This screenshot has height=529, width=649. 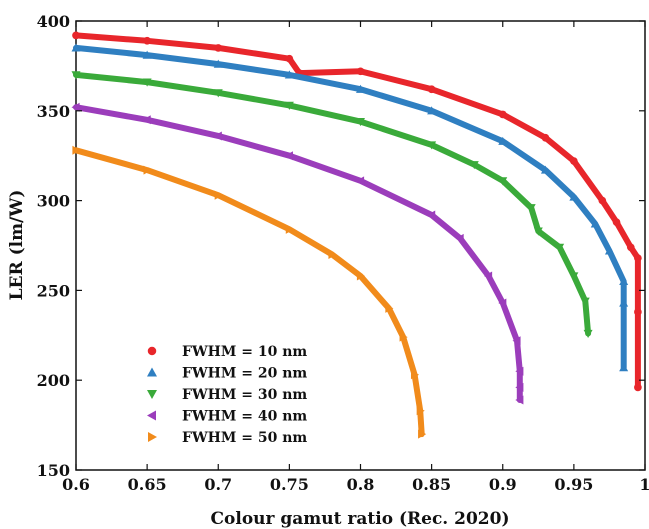 I want to click on y-tick-label: 150, so click(x=53, y=470).